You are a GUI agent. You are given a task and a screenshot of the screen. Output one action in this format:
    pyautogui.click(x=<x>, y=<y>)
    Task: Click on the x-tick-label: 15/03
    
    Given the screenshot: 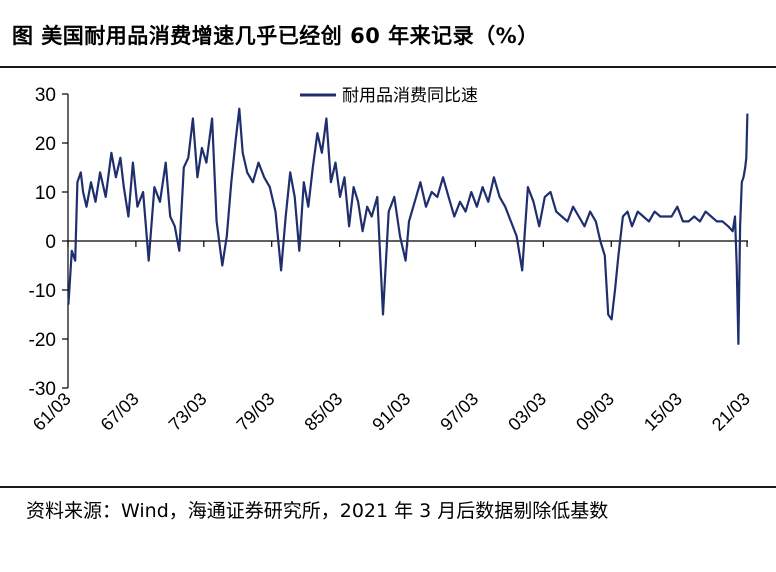 What is the action you would take?
    pyautogui.click(x=663, y=412)
    